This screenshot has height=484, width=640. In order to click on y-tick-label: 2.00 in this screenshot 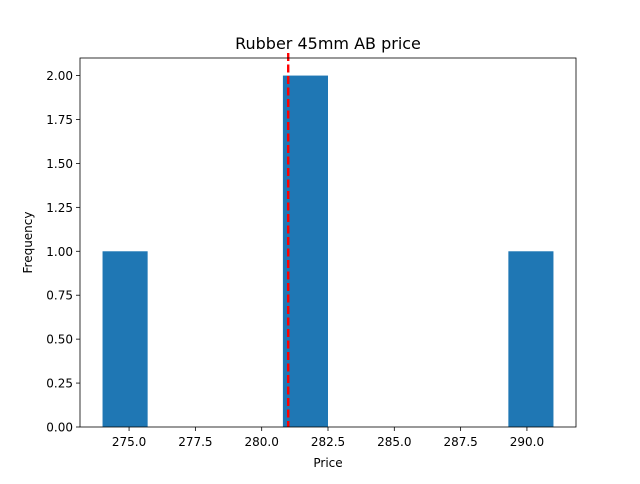, I will do `click(59, 76)`.